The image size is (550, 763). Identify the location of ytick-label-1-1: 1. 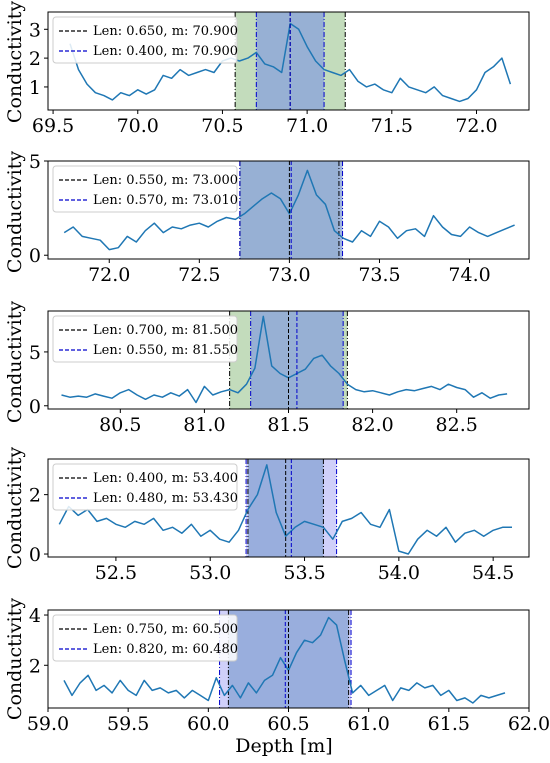
(35, 88).